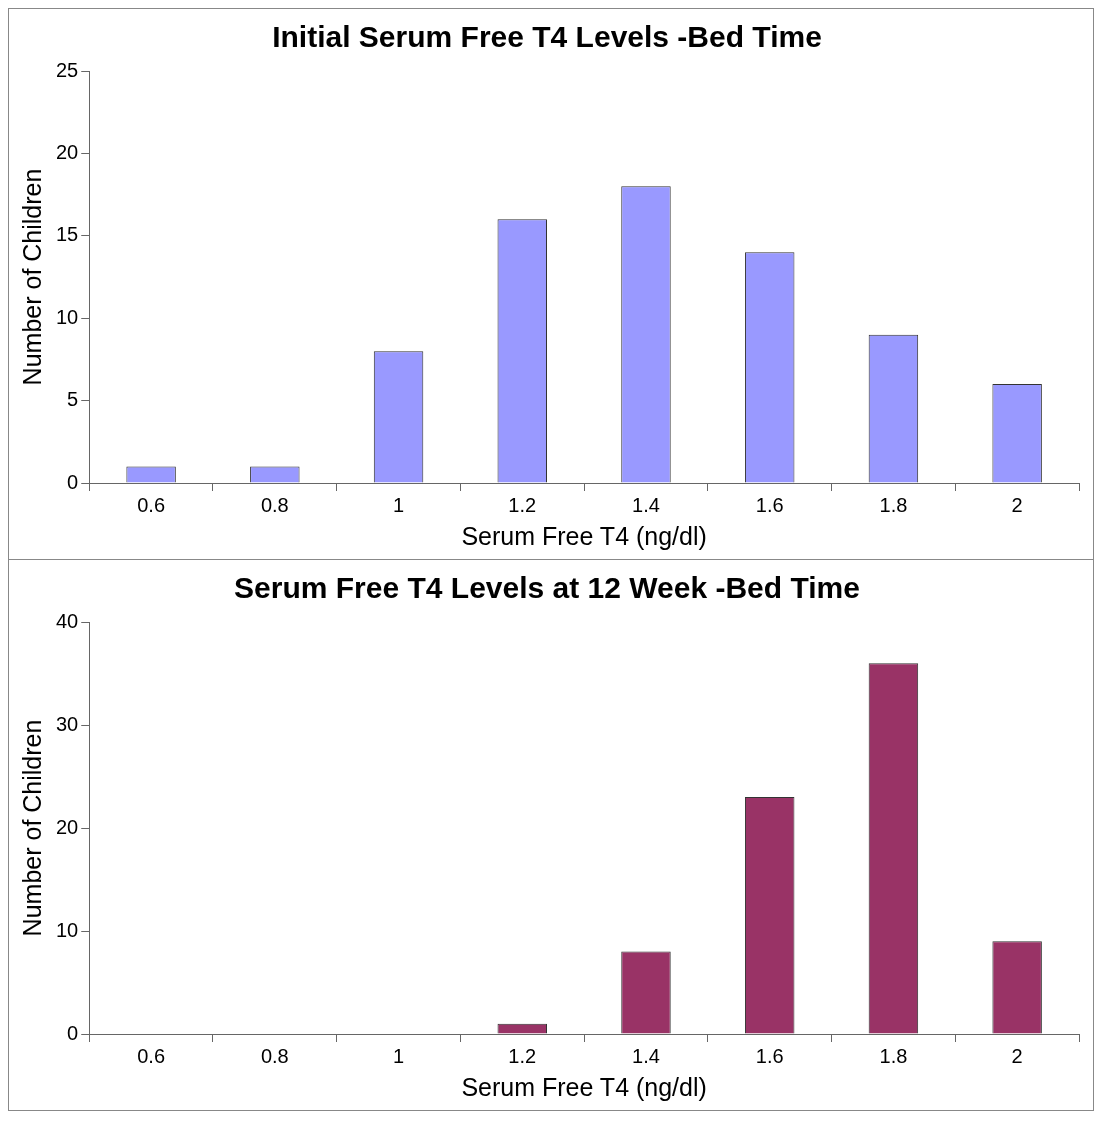 The height and width of the screenshot is (1123, 1102). What do you see at coordinates (547, 37) in the screenshot?
I see `chart-title: Initial Serum Free T4 Levels -Bed Time` at bounding box center [547, 37].